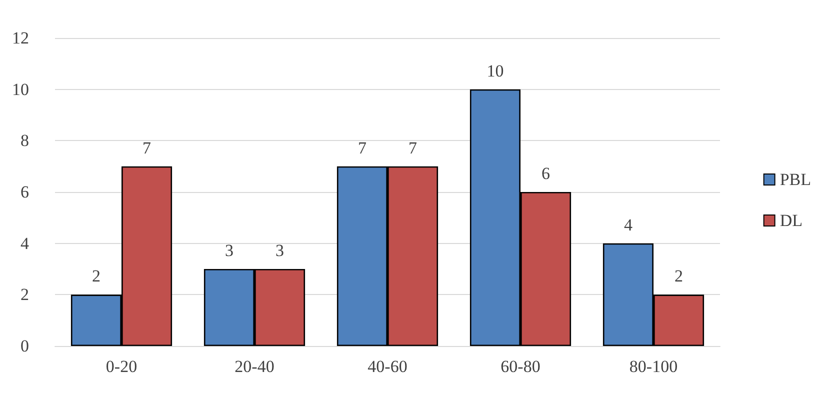  I want to click on legend-label: DL, so click(791, 220).